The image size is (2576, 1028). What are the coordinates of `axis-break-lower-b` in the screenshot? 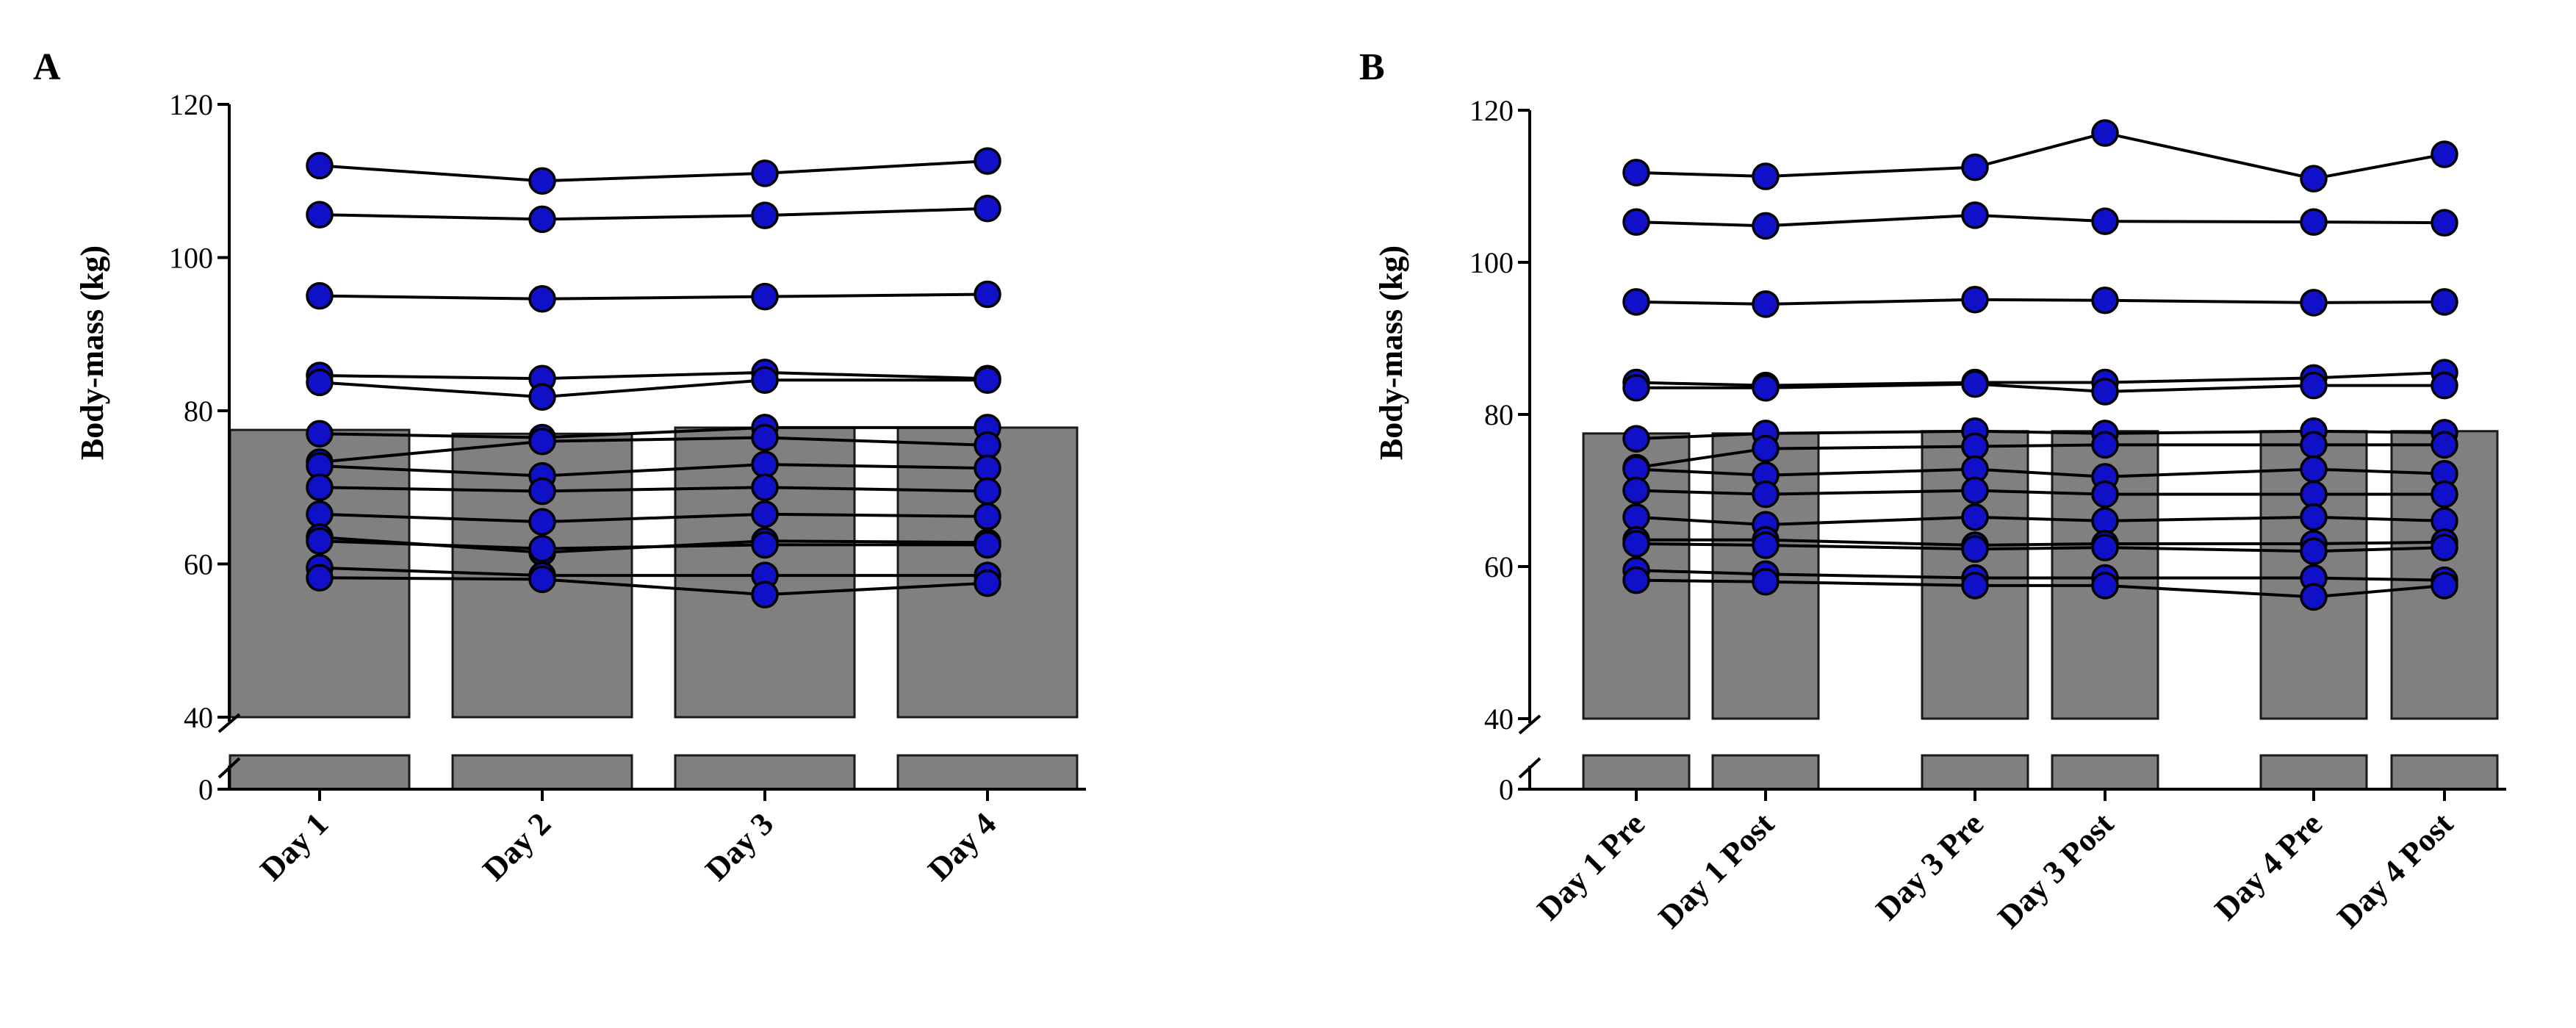 It's located at (1529, 768).